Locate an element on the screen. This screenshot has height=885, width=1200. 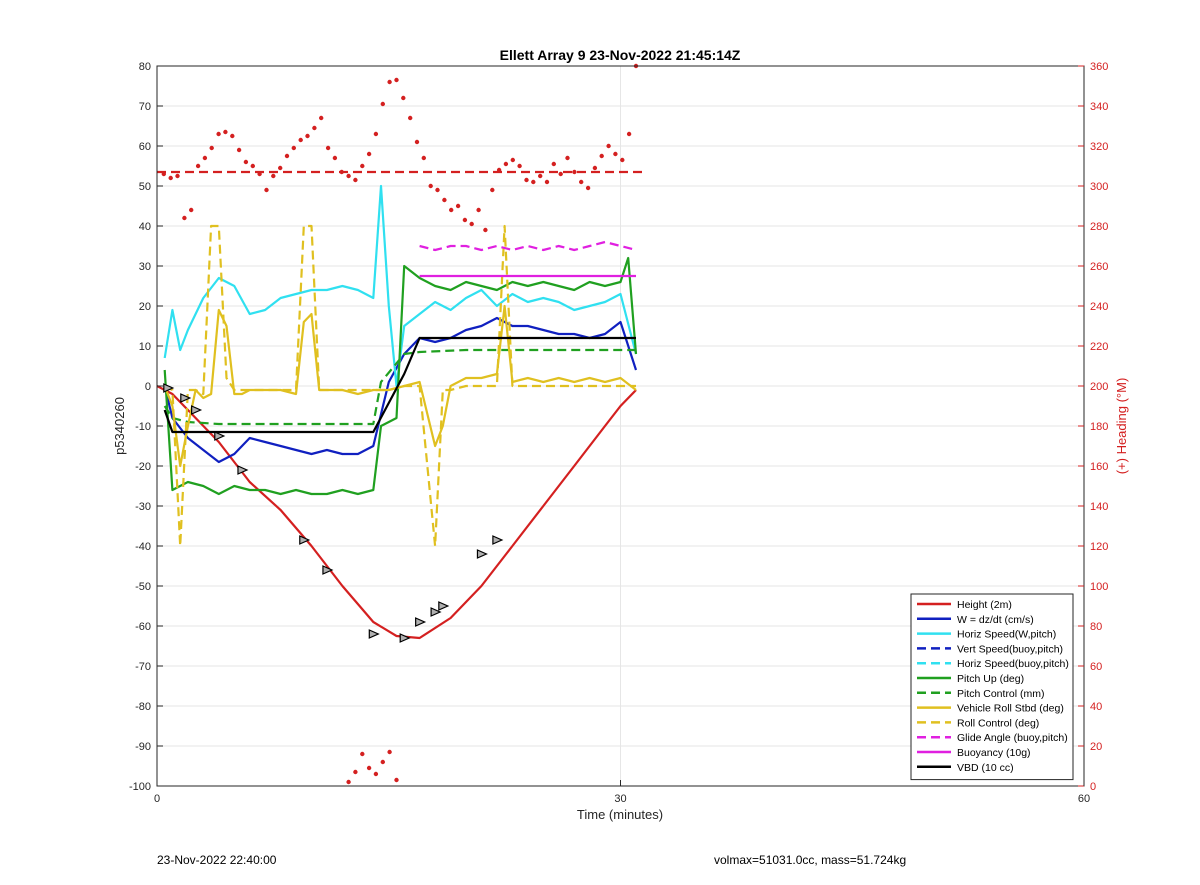
x-axis-label: Time (minutes) is located at coordinates (620, 814).